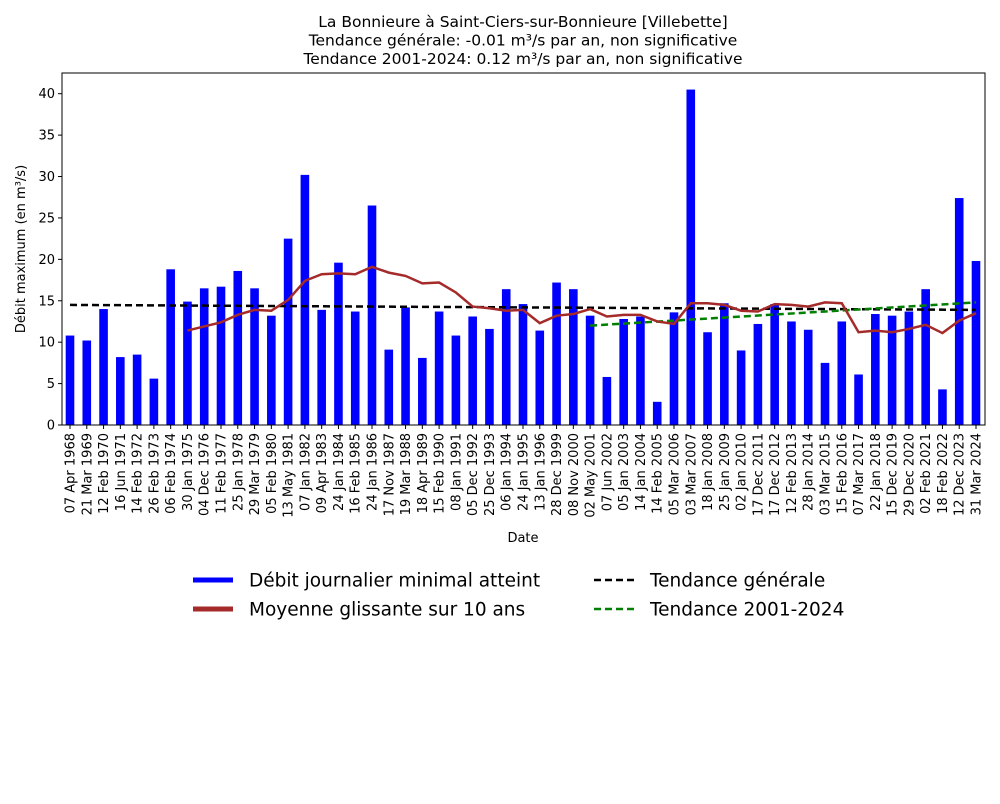 The image size is (1000, 804). Describe the element at coordinates (21, 249) in the screenshot. I see `y-axis-label: Débit maximum (en m³/s)` at that location.